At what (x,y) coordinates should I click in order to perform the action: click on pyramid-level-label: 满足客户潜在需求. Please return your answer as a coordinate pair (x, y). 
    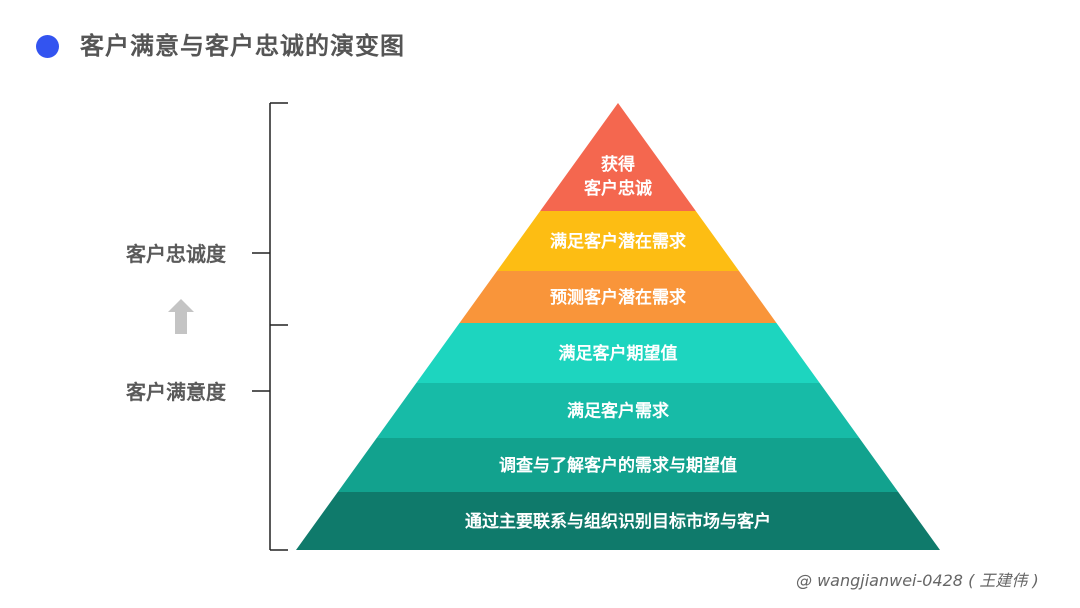
    Looking at the image, I should click on (618, 241).